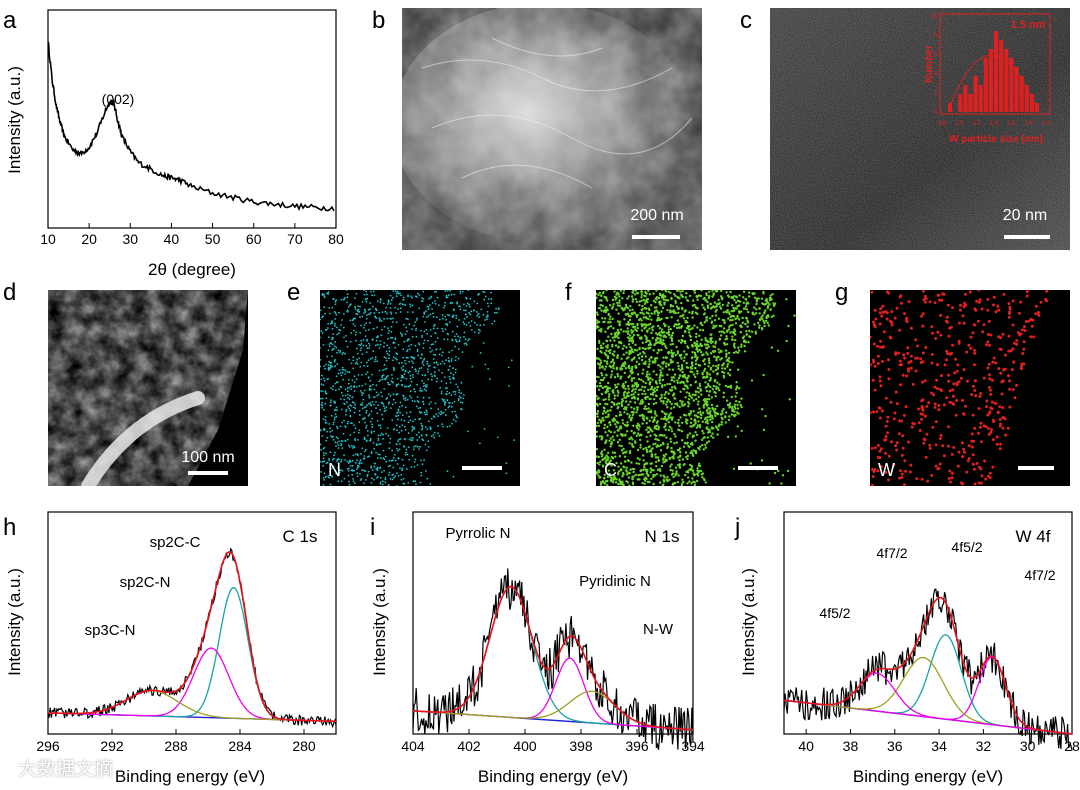 Image resolution: width=1080 pixels, height=790 pixels. What do you see at coordinates (175, 542) in the screenshot?
I see `sp2cc-label: sp2C-C` at bounding box center [175, 542].